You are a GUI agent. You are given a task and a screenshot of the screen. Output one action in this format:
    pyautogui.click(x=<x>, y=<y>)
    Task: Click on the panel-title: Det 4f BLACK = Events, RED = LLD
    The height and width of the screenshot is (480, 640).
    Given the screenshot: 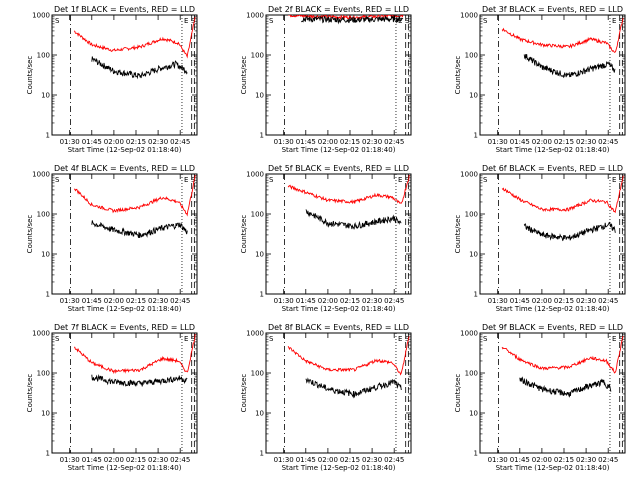 What is the action you would take?
    pyautogui.click(x=124, y=168)
    